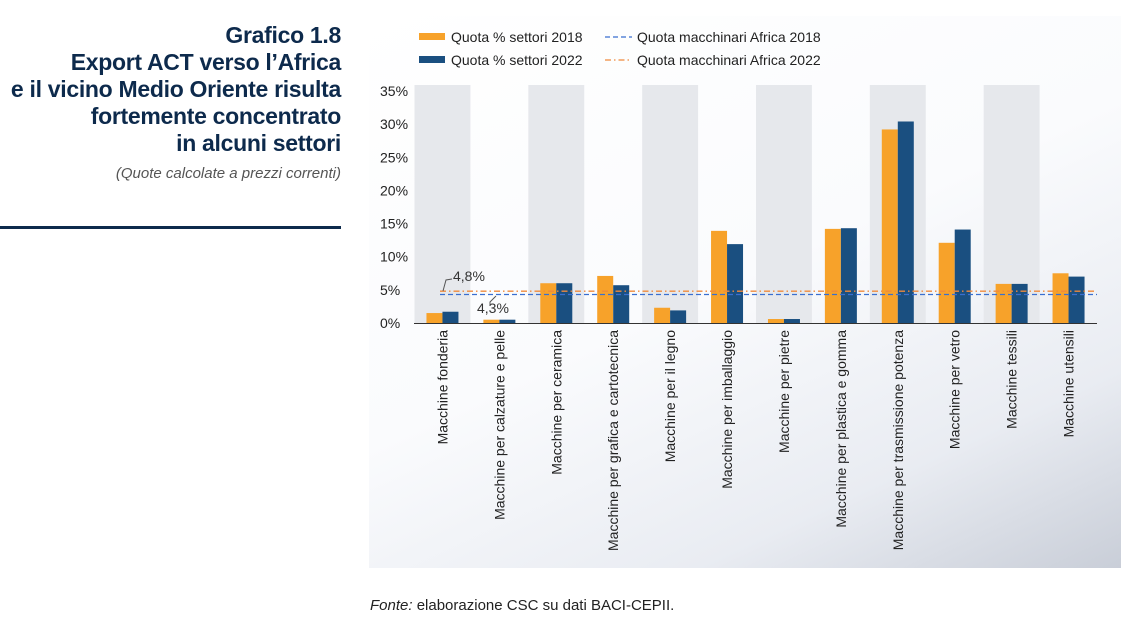 The image size is (1138, 621). What do you see at coordinates (394, 91) in the screenshot?
I see `y-tick-label: 35%` at bounding box center [394, 91].